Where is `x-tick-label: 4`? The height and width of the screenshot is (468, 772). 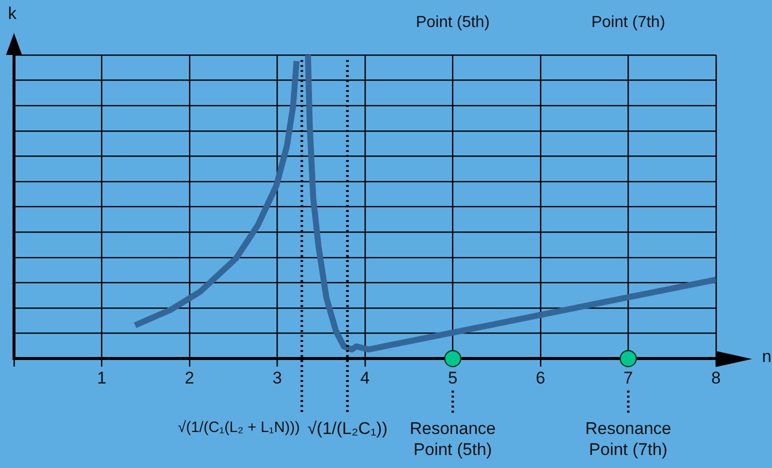
x-tick-label: 4 is located at coordinates (365, 378).